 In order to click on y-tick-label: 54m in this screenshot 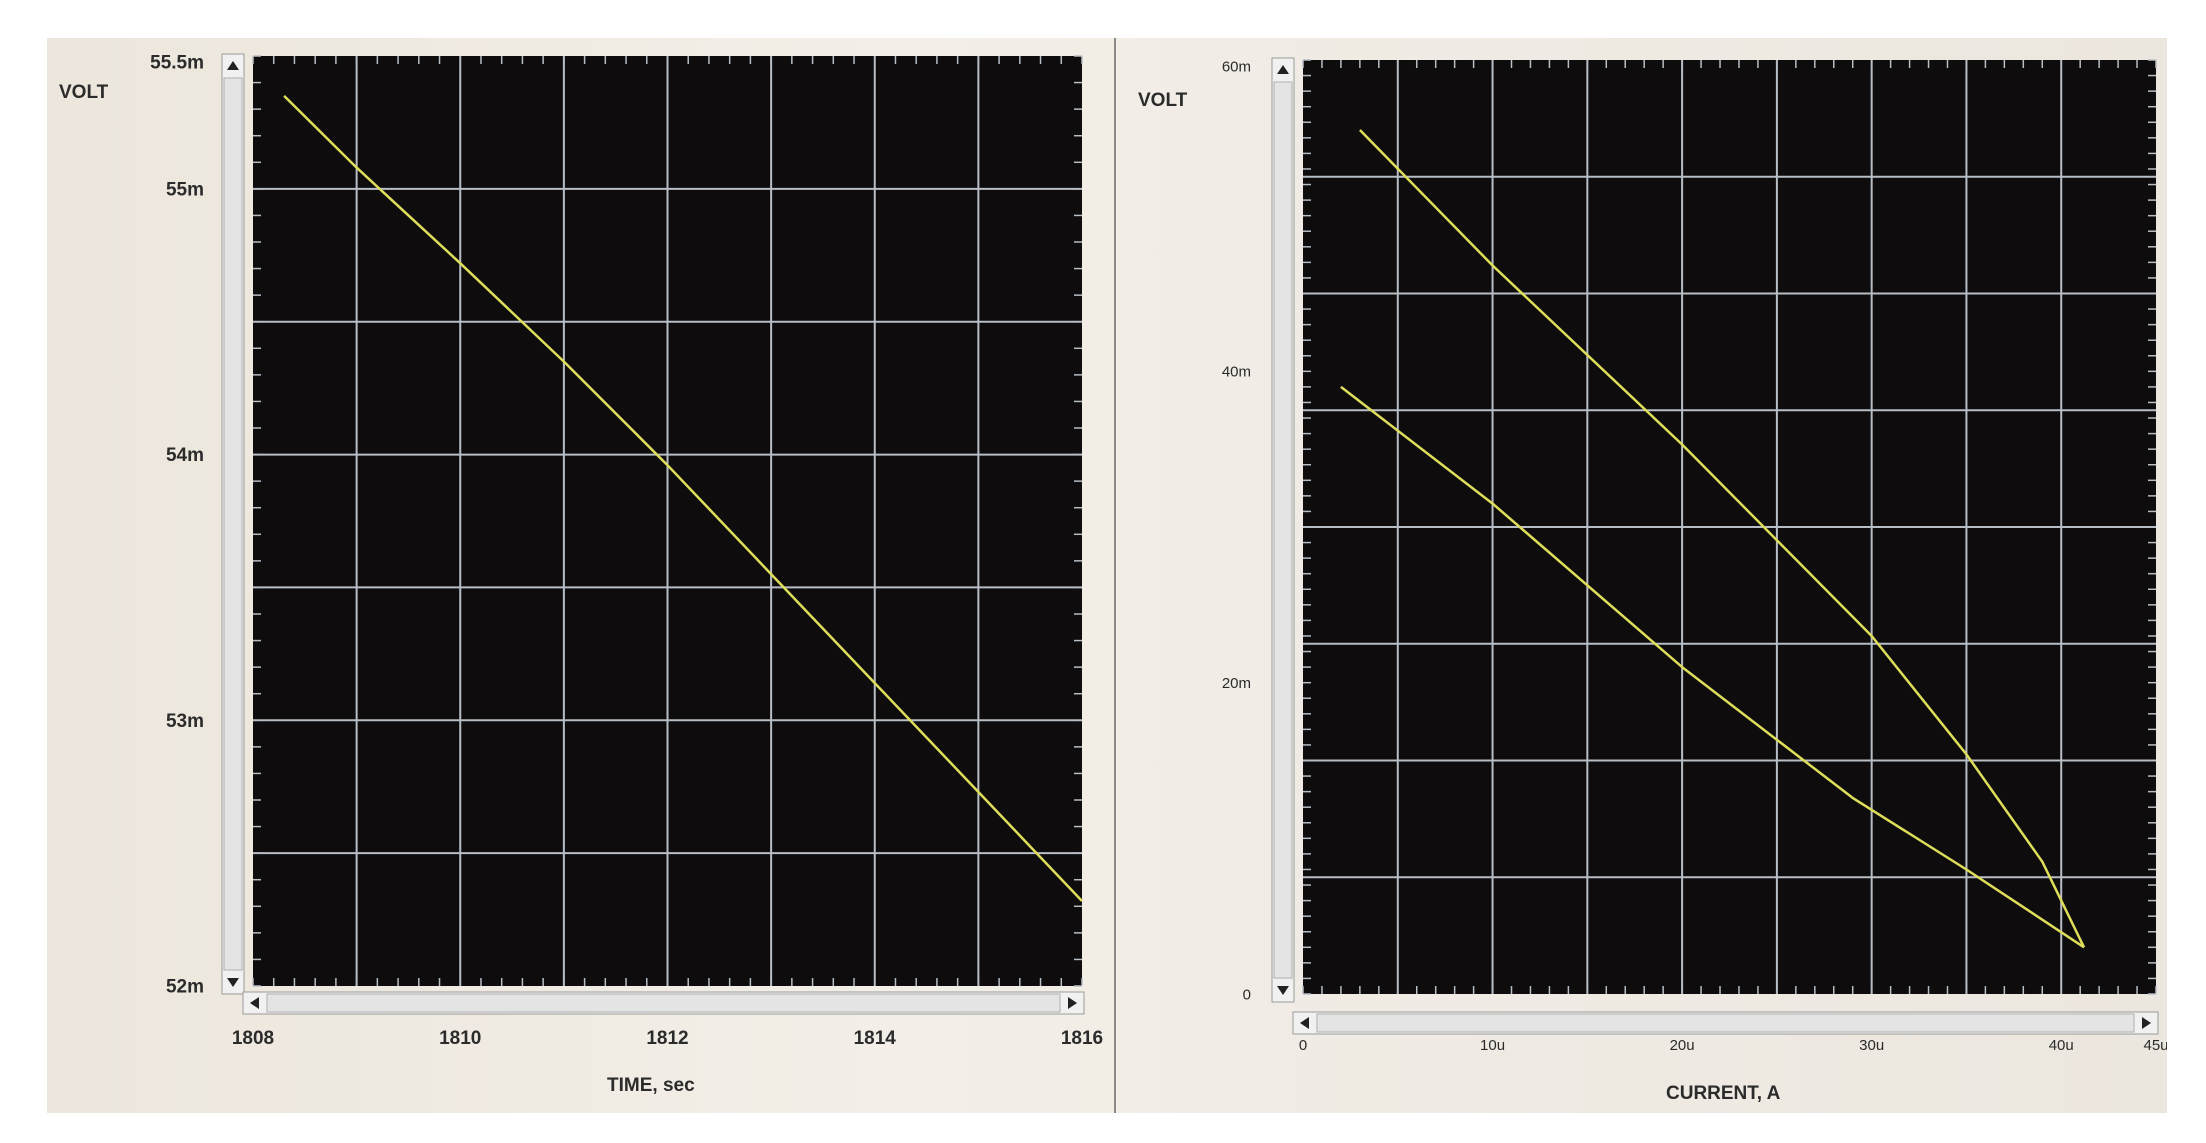, I will do `click(185, 455)`.